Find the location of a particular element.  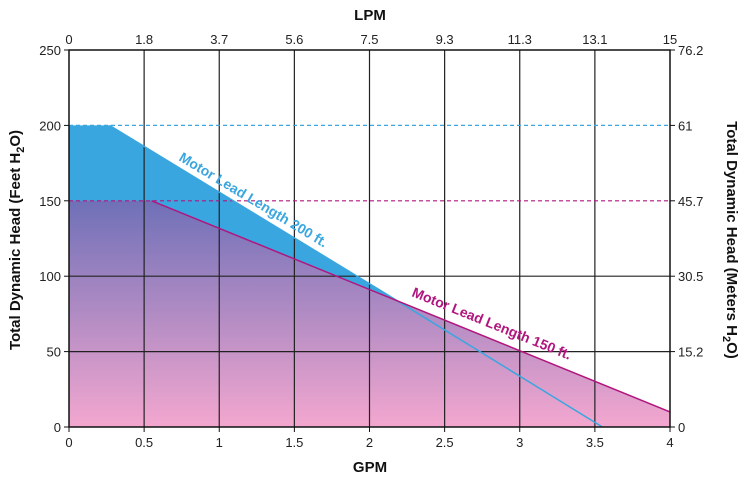

tick-label-lpm: 1.8 is located at coordinates (144, 39).